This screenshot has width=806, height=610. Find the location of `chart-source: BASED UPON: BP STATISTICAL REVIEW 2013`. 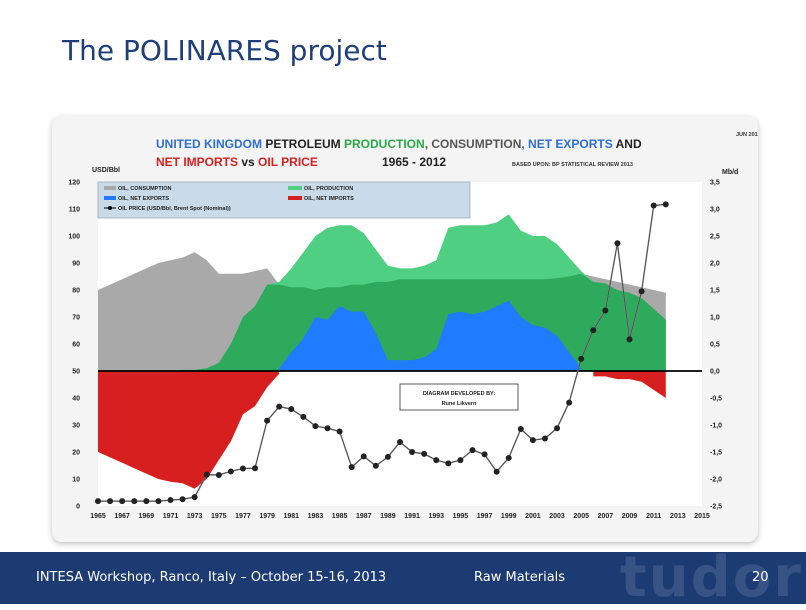

chart-source: BASED UPON: BP STATISTICAL REVIEW 2013 is located at coordinates (572, 165).